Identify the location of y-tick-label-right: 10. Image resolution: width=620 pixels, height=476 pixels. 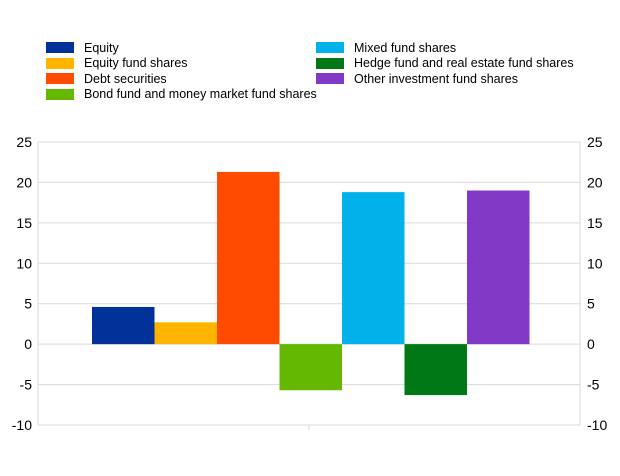
(595, 263).